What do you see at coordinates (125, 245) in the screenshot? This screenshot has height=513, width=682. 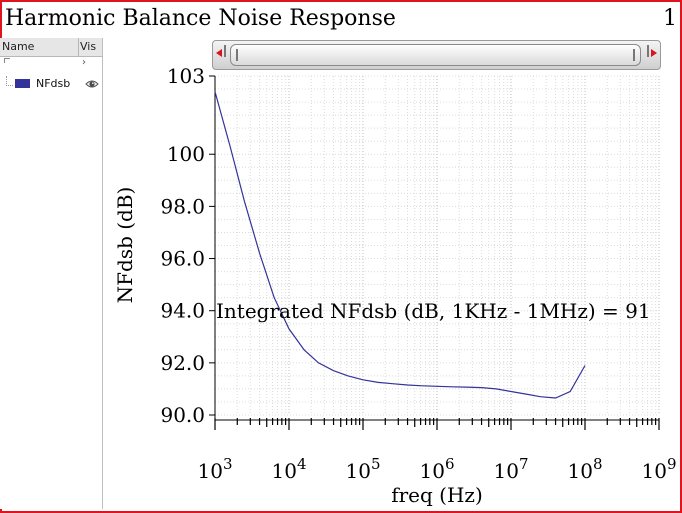 I see `y-axis-title: NFdsb (dB)` at bounding box center [125, 245].